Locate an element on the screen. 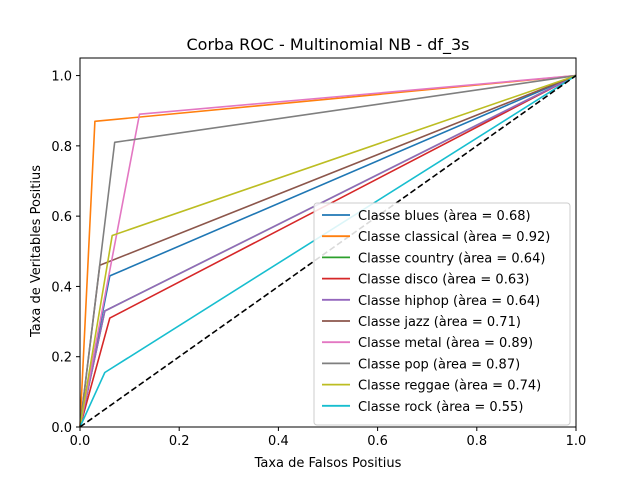 This screenshot has width=640, height=480. legend-entry-4: Classe hiphop (àrea = 0.64) is located at coordinates (449, 301).